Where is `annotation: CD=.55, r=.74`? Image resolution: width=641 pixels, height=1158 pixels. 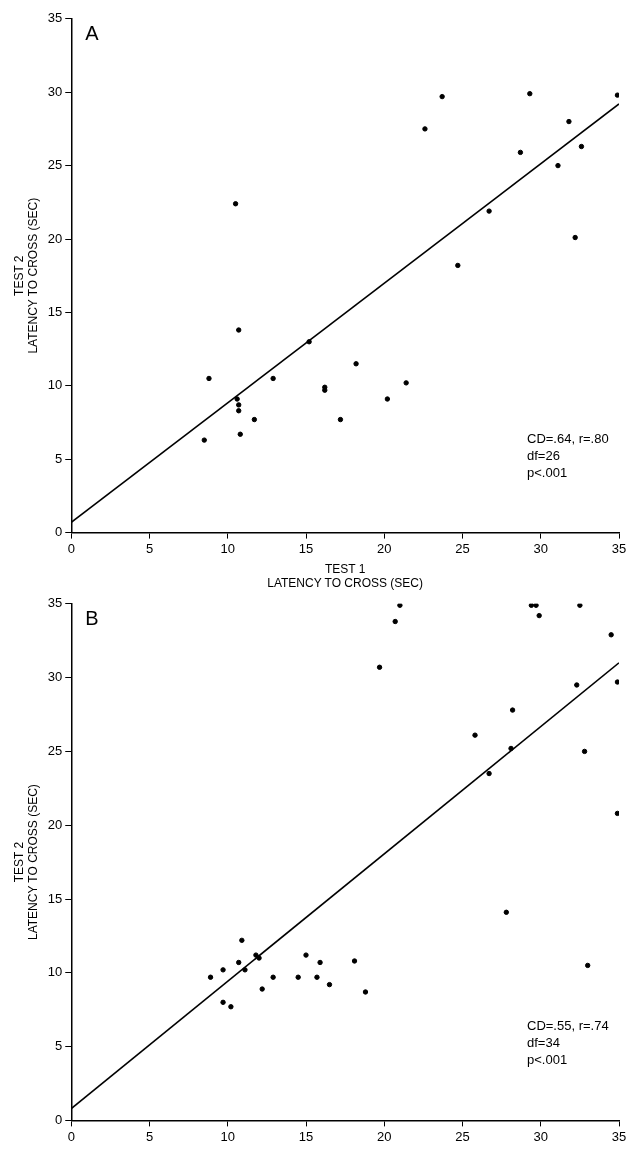 annotation: CD=.55, r=.74 is located at coordinates (568, 1026).